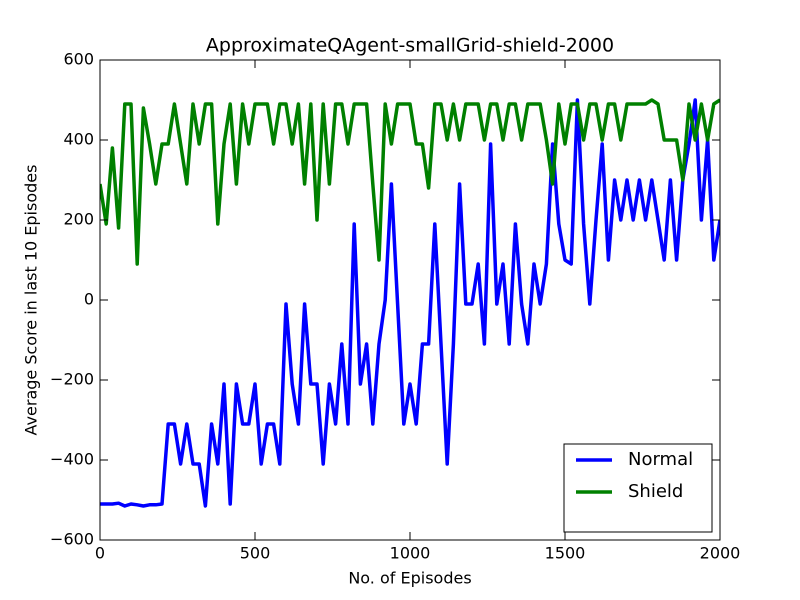  What do you see at coordinates (255, 553) in the screenshot?
I see `x-tick-label: 500` at bounding box center [255, 553].